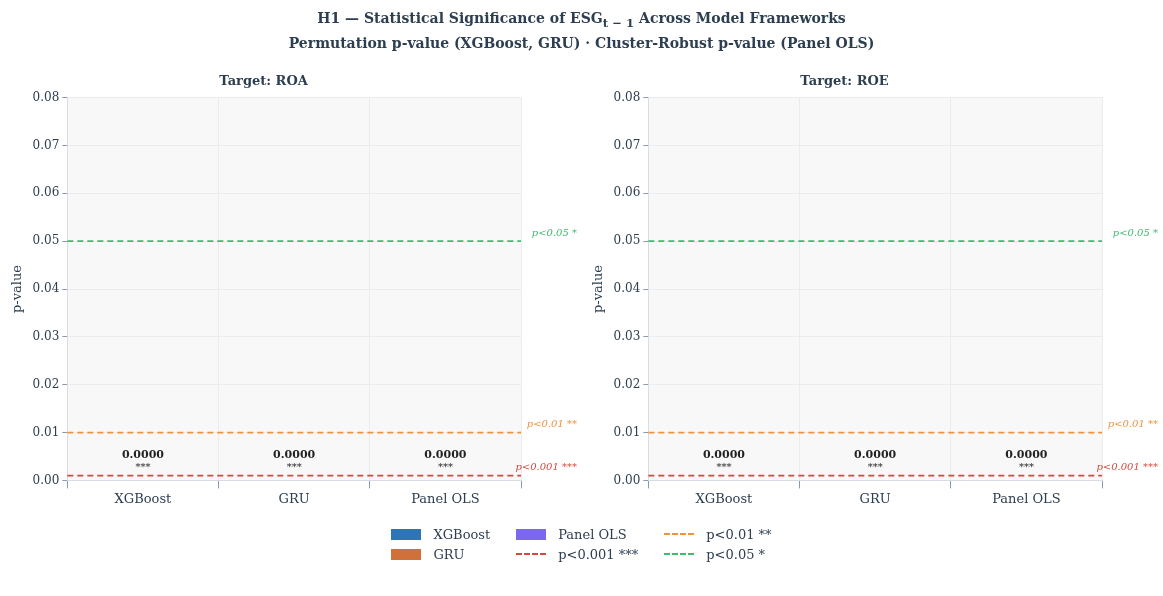 The image size is (1163, 596). Describe the element at coordinates (1127, 467) in the screenshot. I see `ref-line-label: p<0.001 ***` at that location.